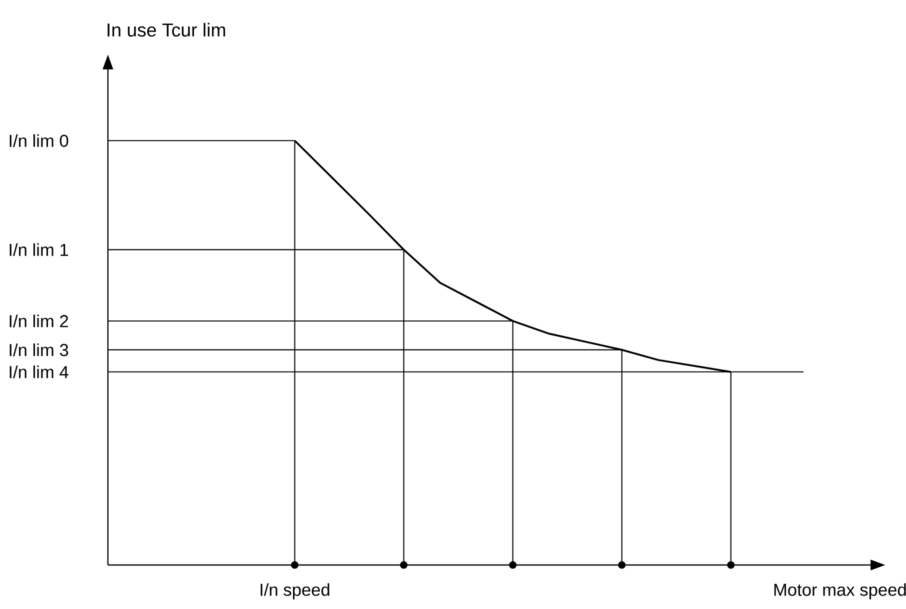 This screenshot has width=906, height=609. I want to click on ref-line-label: I/n lim 3, so click(39, 349).